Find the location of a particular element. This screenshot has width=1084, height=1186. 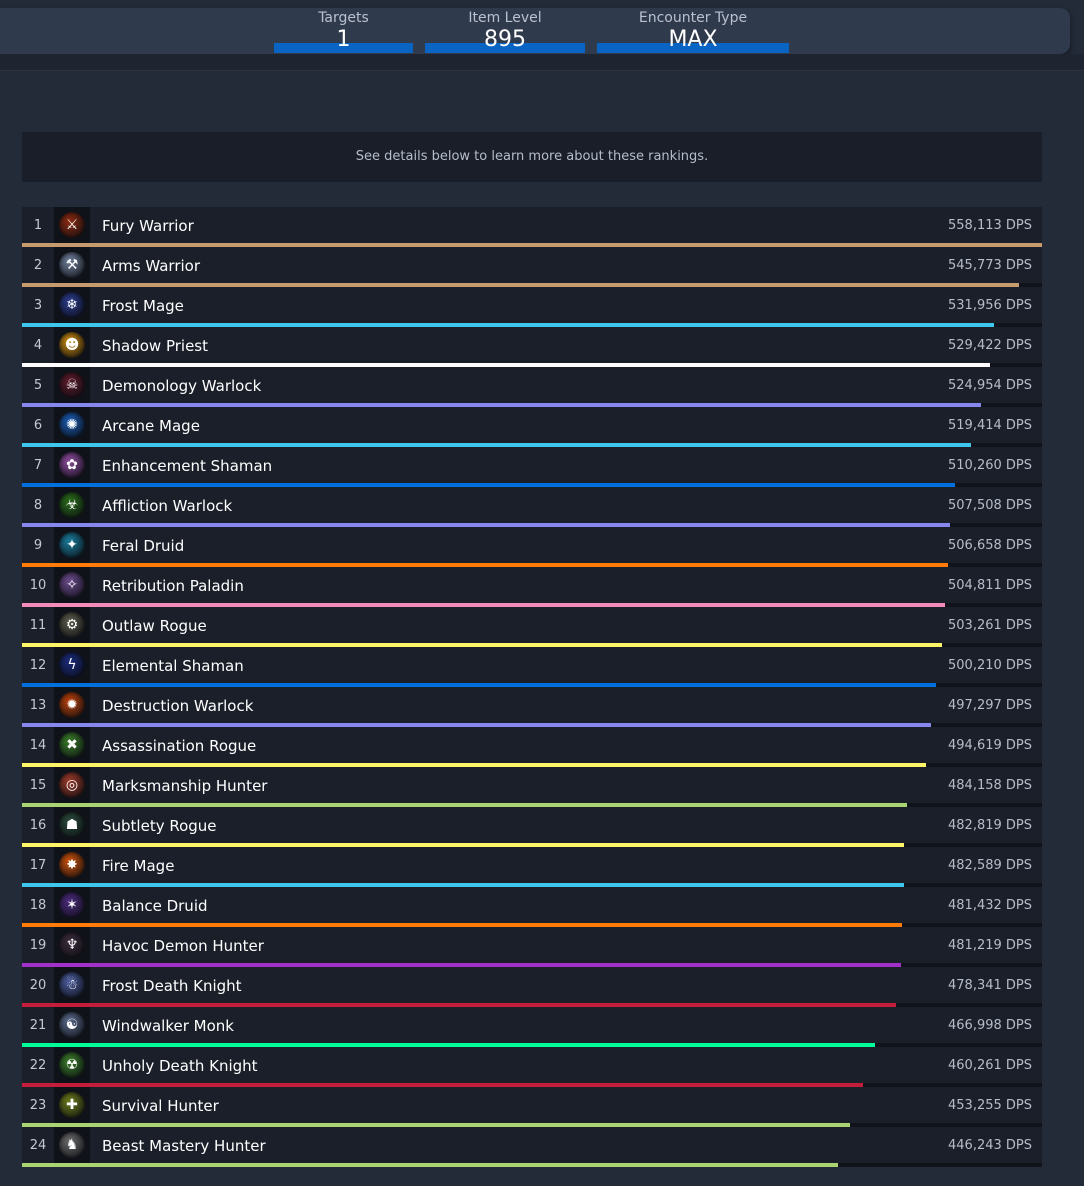

spec-name-link: Frost Death Knight is located at coordinates (172, 986).